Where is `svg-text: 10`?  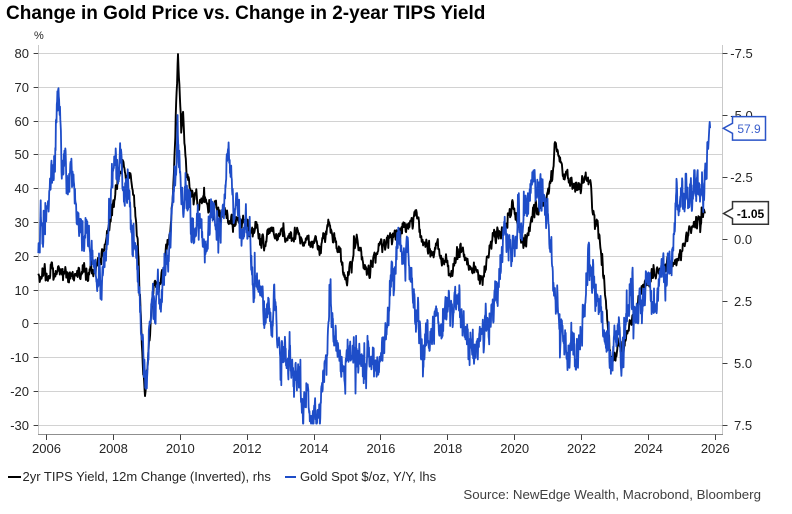 svg-text: 10 is located at coordinates (22, 290).